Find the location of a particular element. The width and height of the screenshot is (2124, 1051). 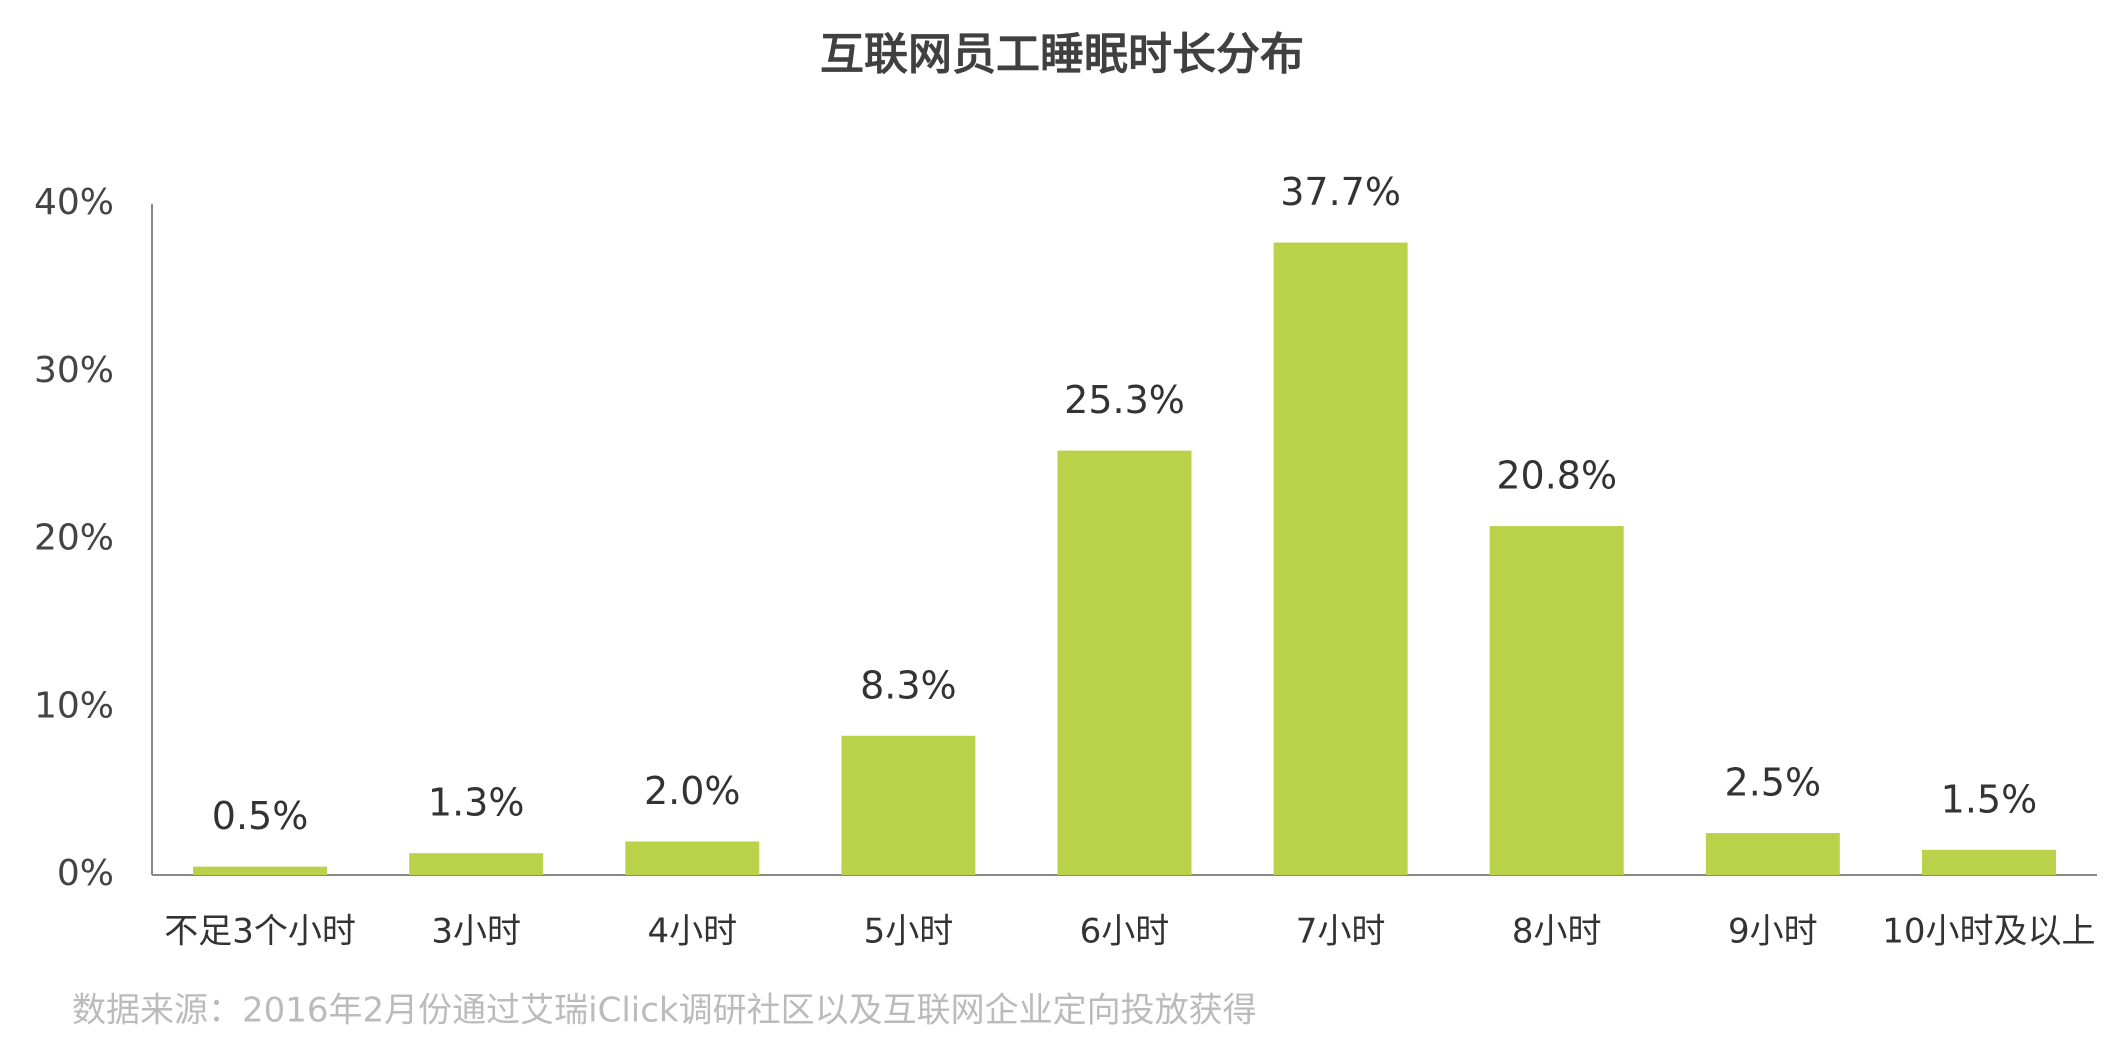

value-label: 25.3% is located at coordinates (1124, 400).